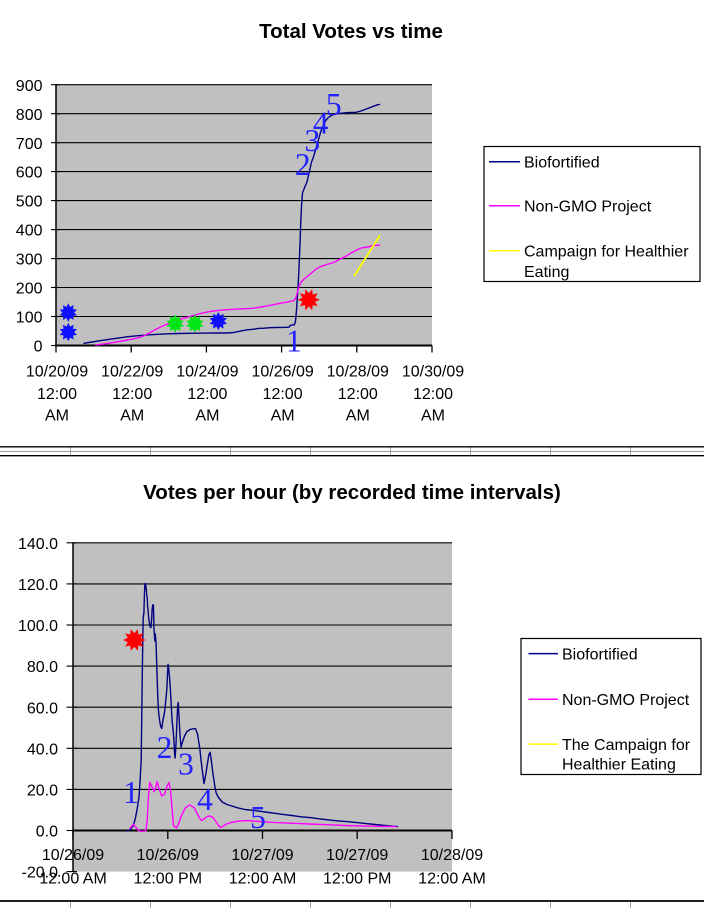 The width and height of the screenshot is (704, 913). I want to click on svg-text: 10/22/09, so click(132, 372).